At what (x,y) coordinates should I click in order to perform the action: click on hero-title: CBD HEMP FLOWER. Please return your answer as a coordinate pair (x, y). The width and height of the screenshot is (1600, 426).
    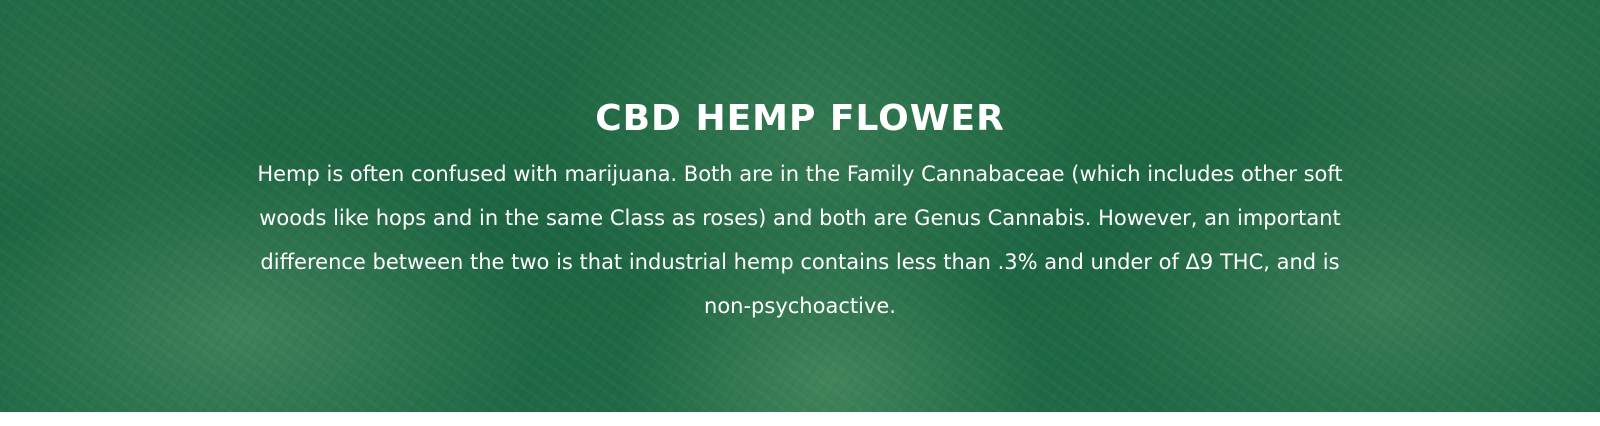
    Looking at the image, I should click on (800, 118).